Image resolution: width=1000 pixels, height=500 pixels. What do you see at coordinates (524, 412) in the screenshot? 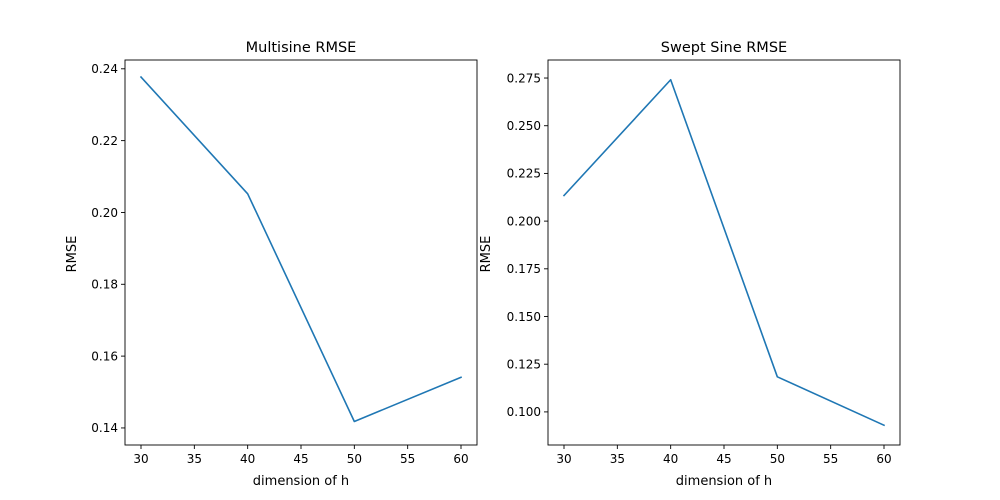
I see `y-tick-label: 0.100` at bounding box center [524, 412].